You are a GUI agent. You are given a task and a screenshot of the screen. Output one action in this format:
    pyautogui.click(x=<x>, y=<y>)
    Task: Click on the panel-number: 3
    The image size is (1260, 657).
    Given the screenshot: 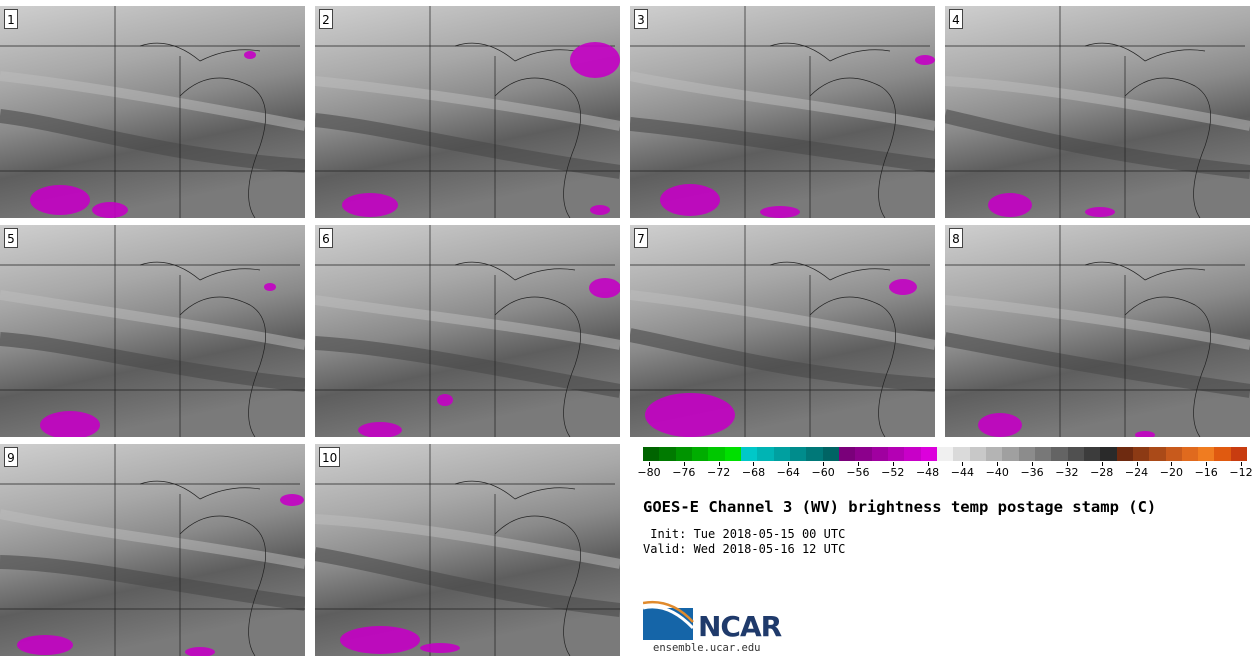 What is the action you would take?
    pyautogui.click(x=641, y=19)
    